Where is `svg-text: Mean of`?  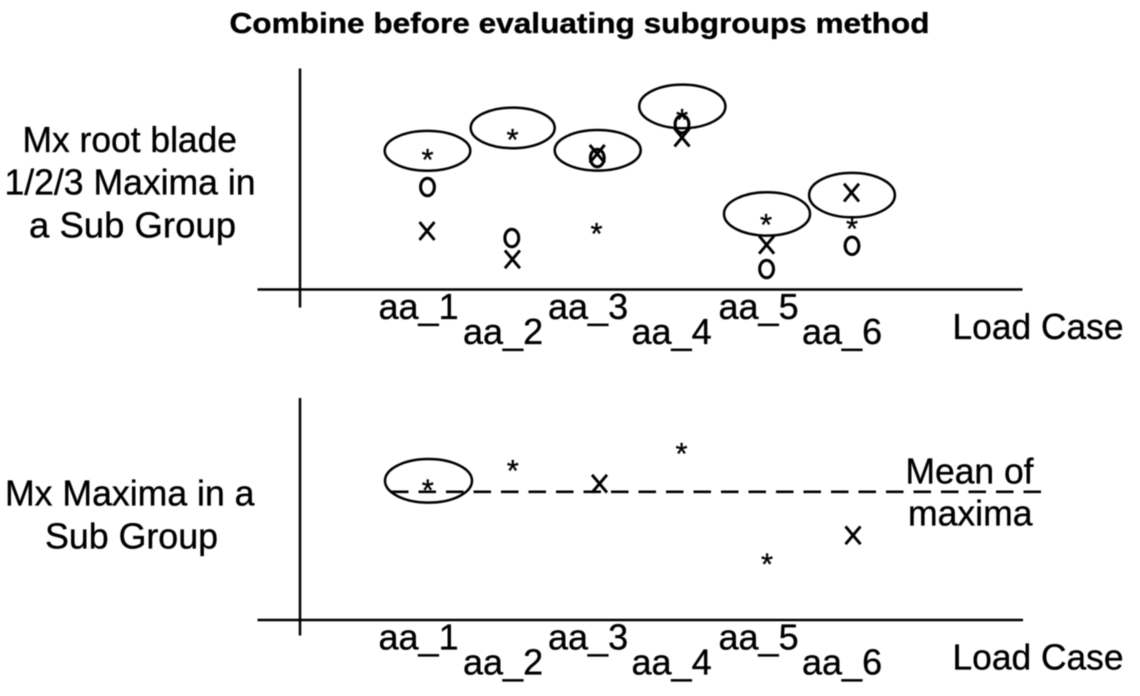
svg-text: Mean of is located at coordinates (970, 471).